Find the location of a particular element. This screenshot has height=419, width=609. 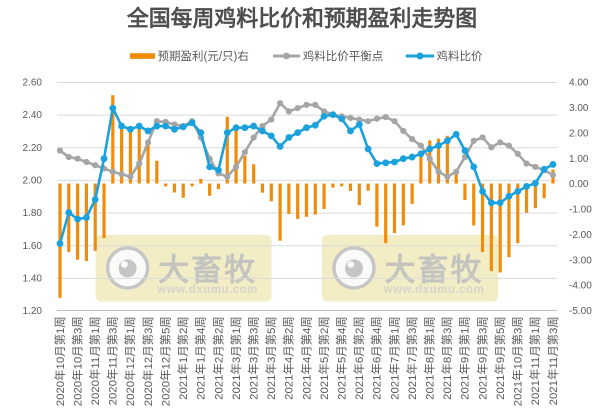

svg-text: 2021年1月第4周 is located at coordinates (201, 358).